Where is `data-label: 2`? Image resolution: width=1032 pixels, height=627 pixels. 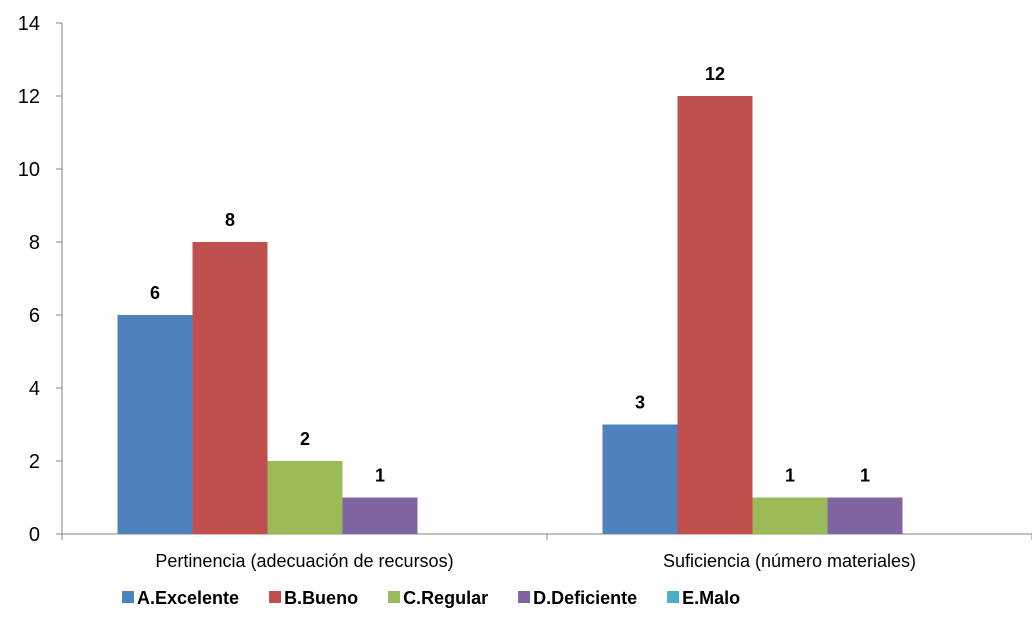
data-label: 2 is located at coordinates (305, 439).